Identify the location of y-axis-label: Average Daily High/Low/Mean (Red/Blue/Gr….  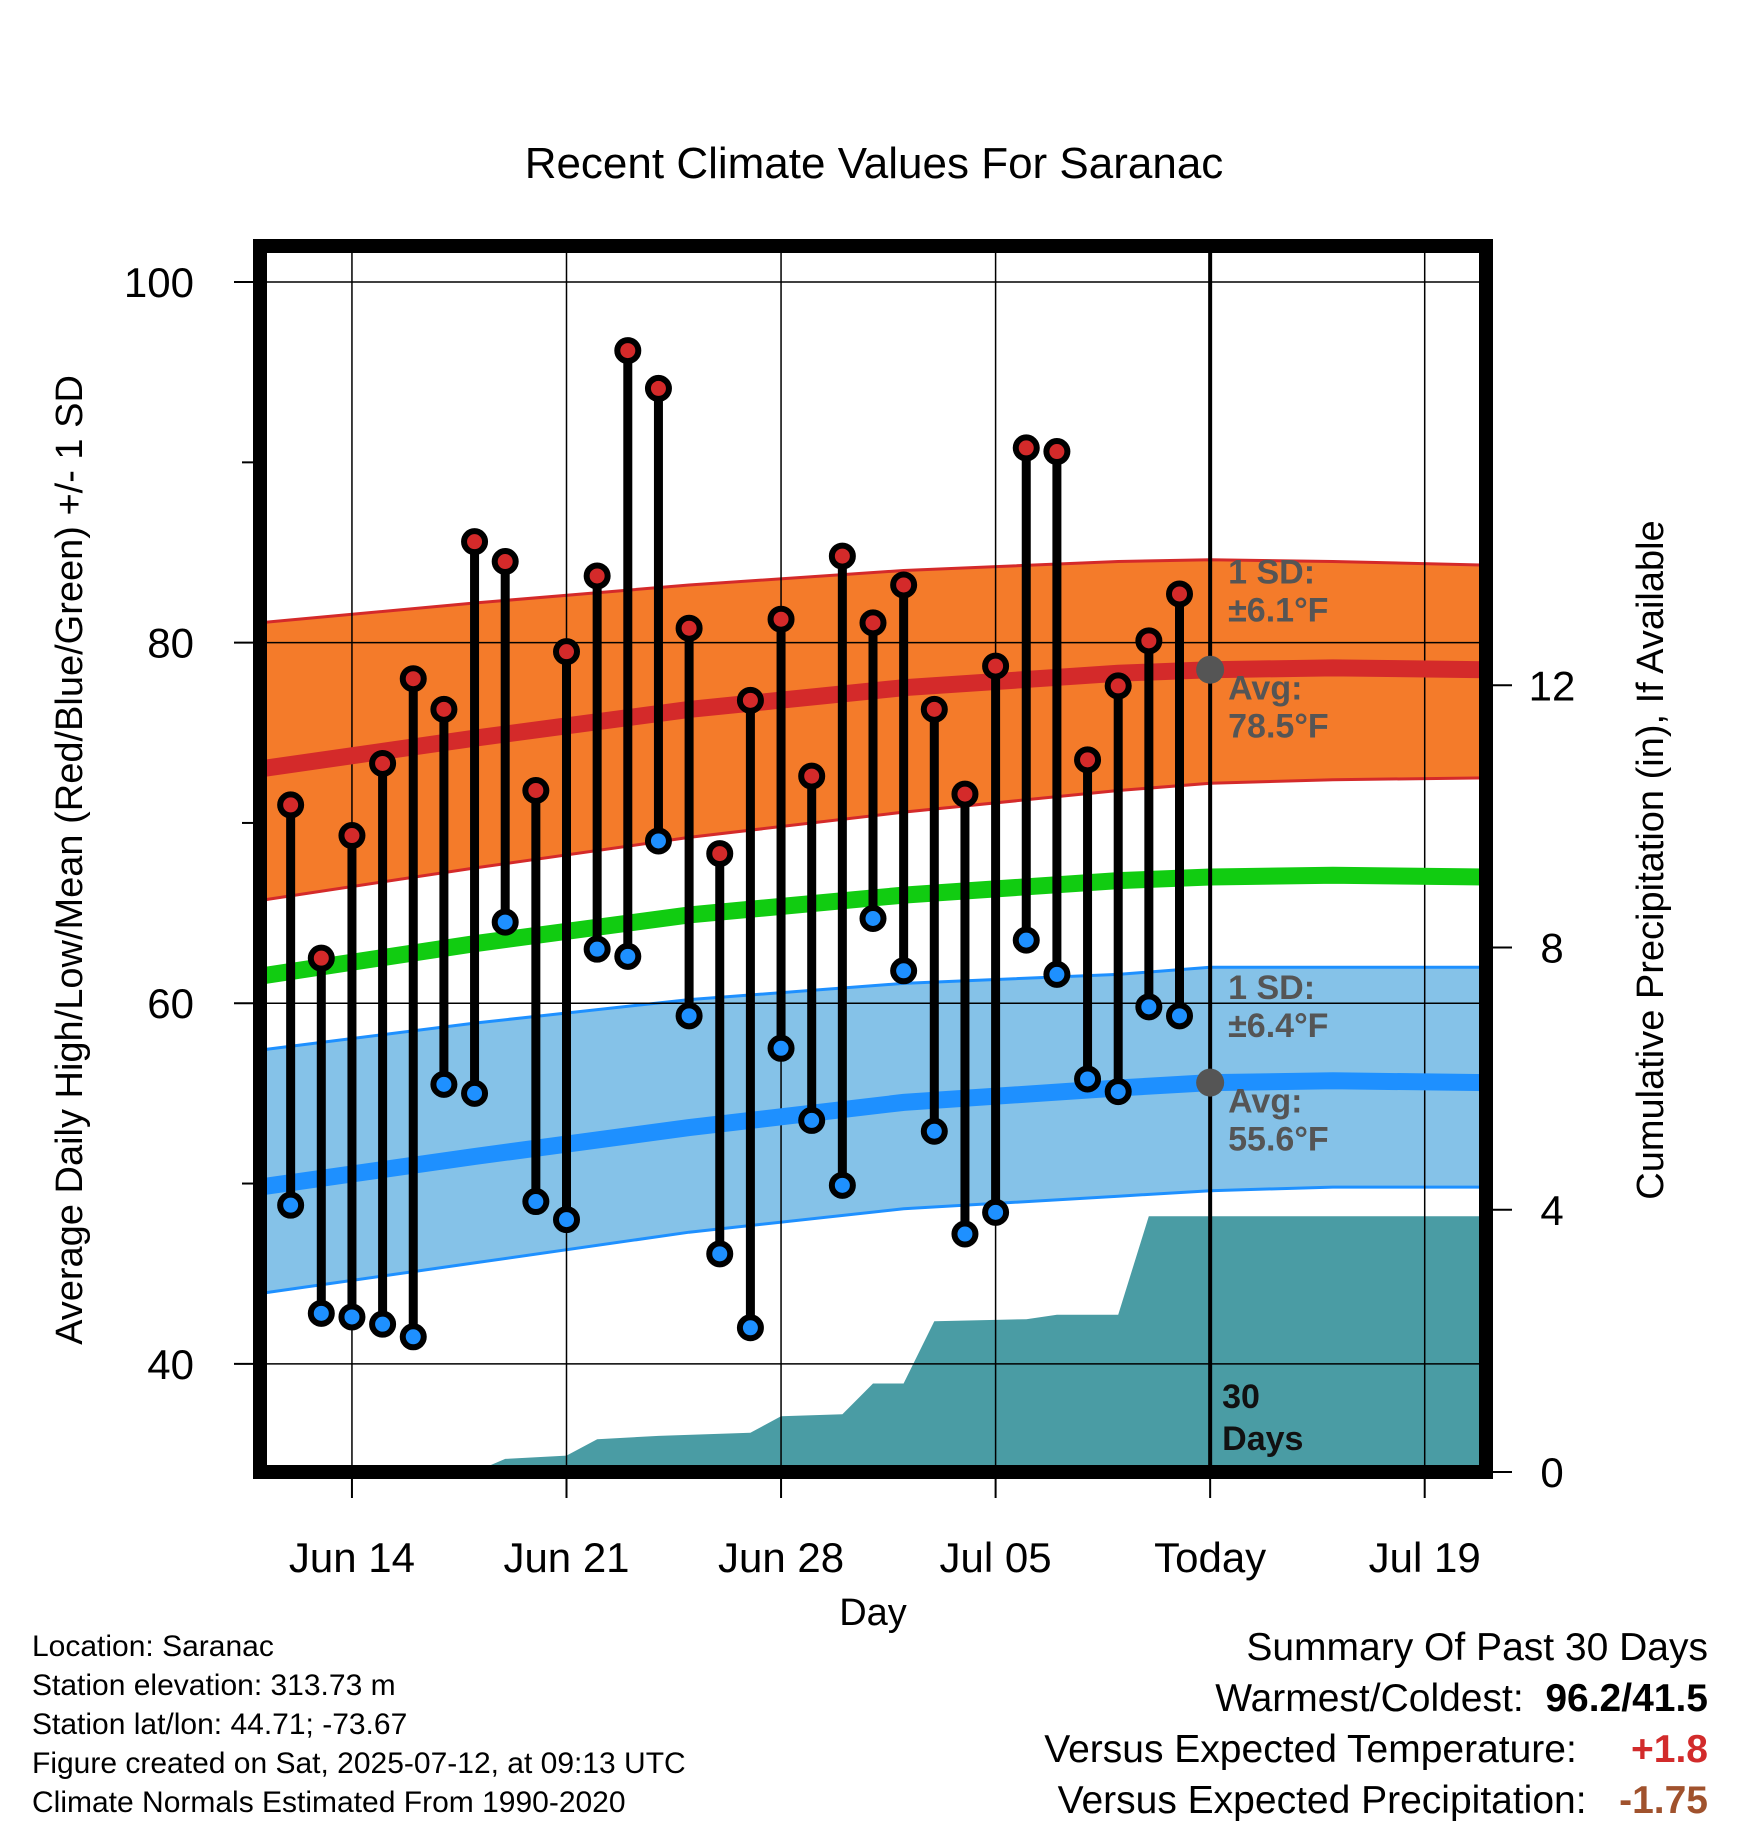
(70, 860).